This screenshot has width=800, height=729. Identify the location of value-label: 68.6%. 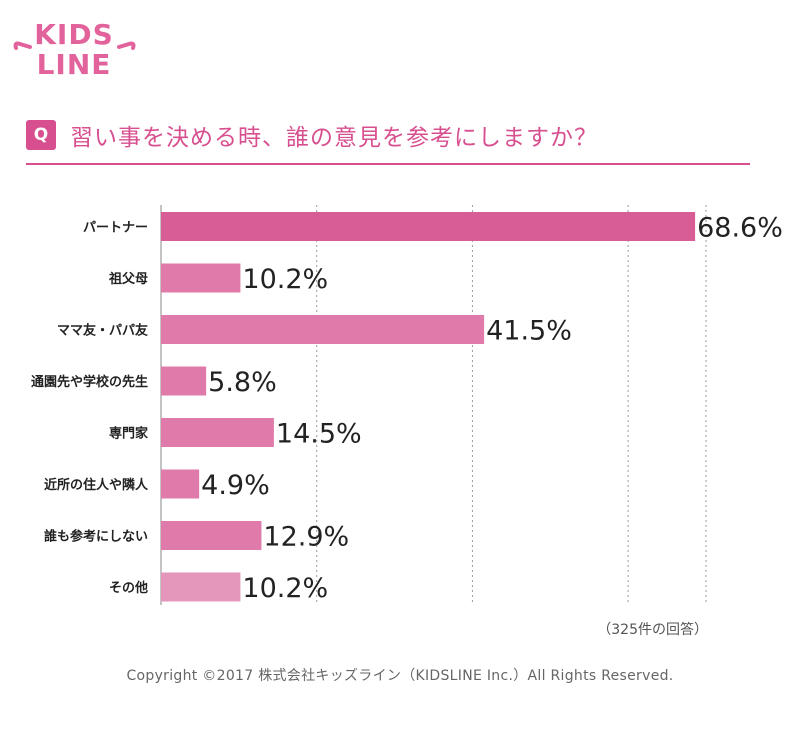
(740, 228).